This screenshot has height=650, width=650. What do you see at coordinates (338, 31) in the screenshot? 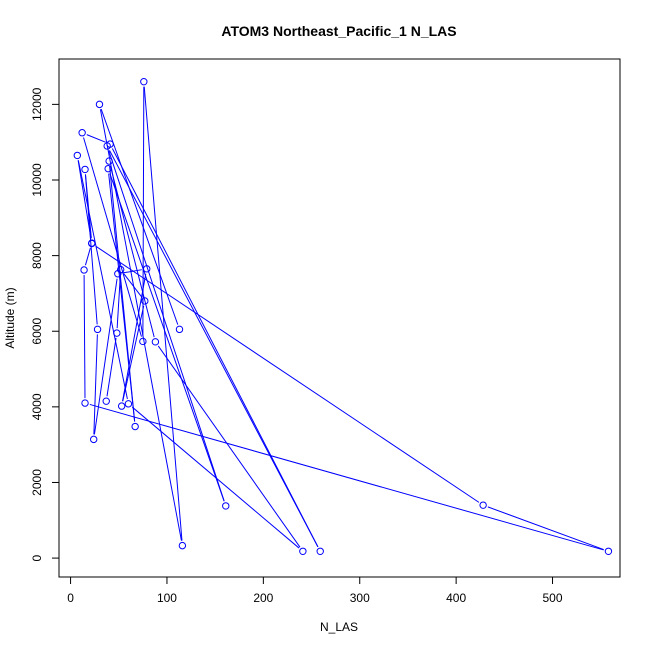
I see `chart-title: ATOM3 Northeast_Pacific_1 N_LAS` at bounding box center [338, 31].